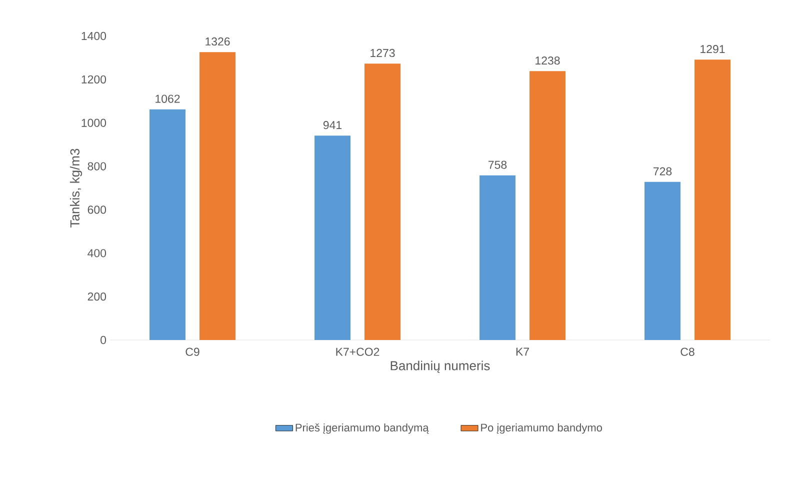 The height and width of the screenshot is (481, 785). Describe the element at coordinates (94, 36) in the screenshot. I see `y-tick-label: 1400` at that location.